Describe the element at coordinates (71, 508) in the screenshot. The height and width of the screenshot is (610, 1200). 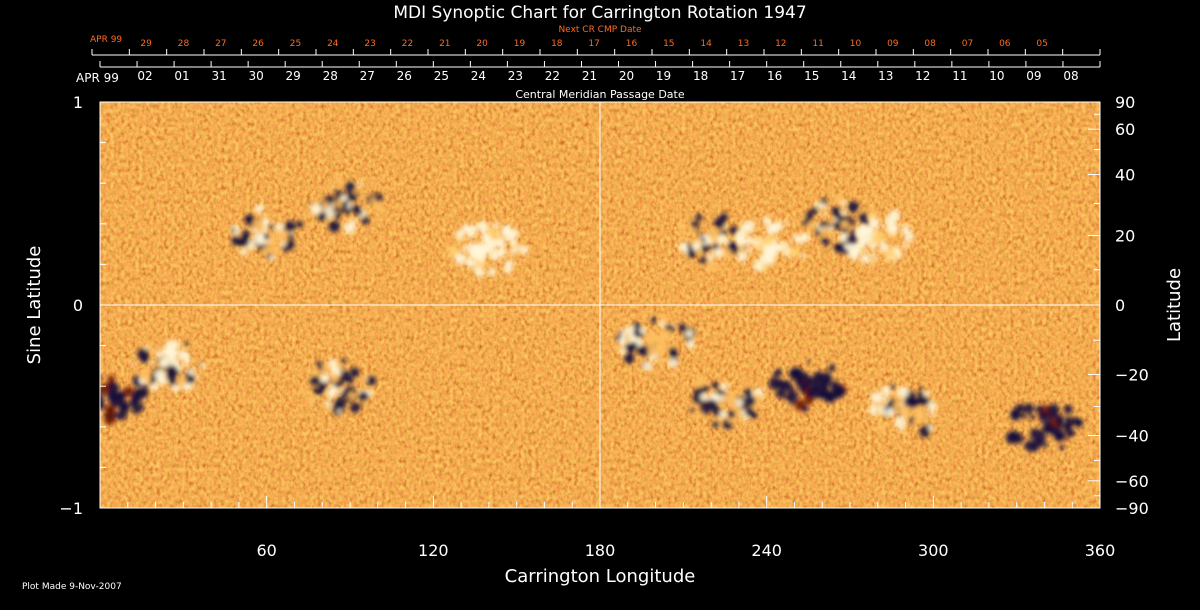
I see `y-left-tick-label: −1` at that location.